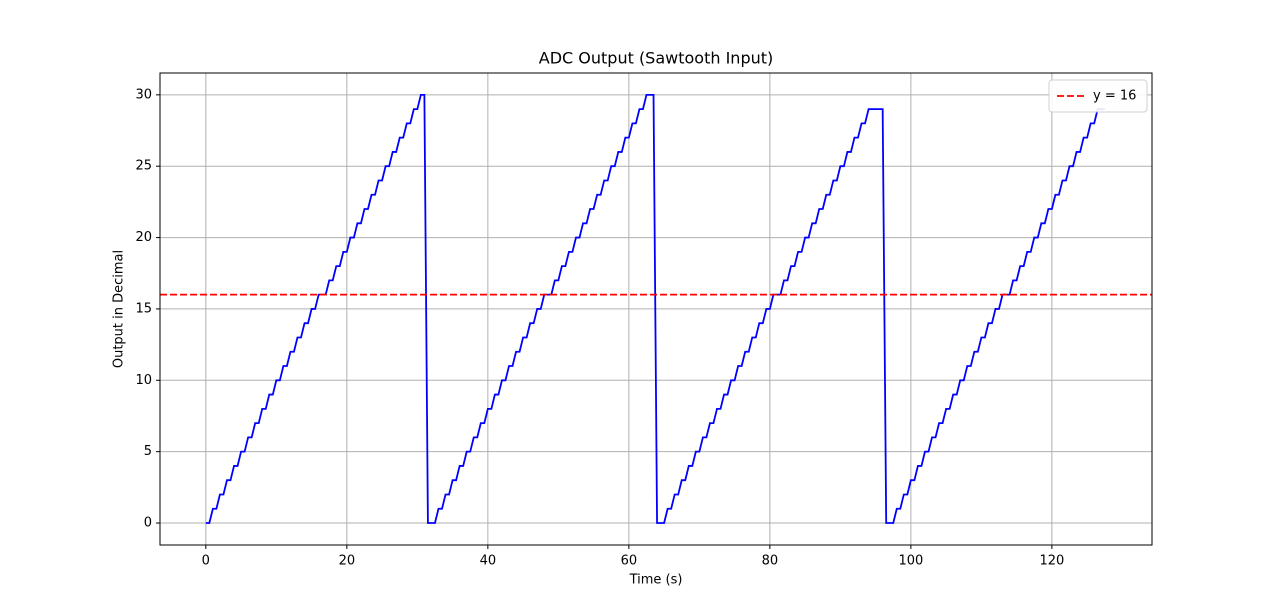 This screenshot has height=616, width=1280. What do you see at coordinates (347, 561) in the screenshot?
I see `x-tick-label: 20` at bounding box center [347, 561].